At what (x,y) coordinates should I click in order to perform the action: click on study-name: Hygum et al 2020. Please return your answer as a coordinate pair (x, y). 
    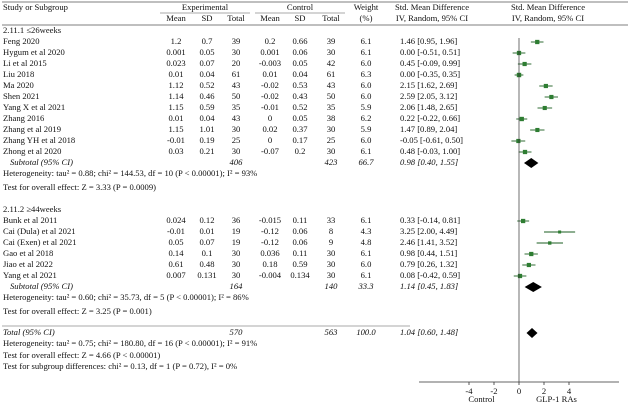
    Looking at the image, I should click on (34, 52).